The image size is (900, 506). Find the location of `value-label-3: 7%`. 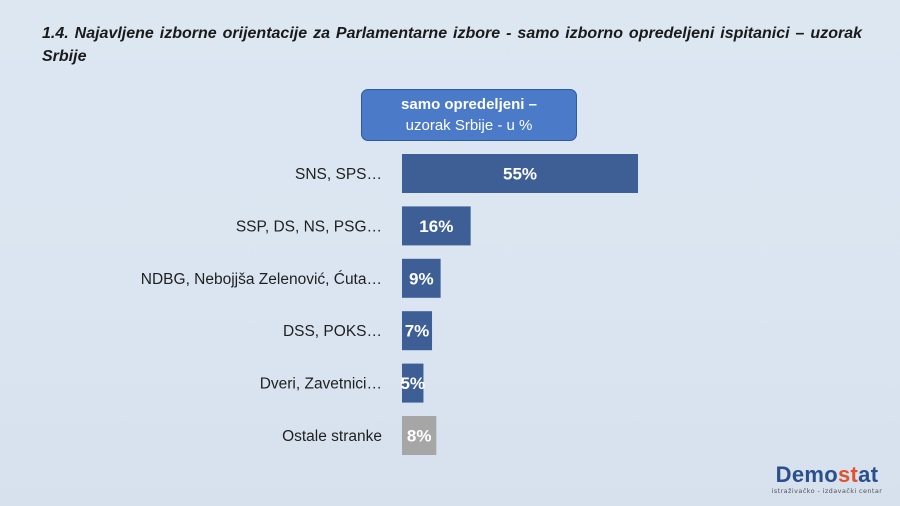

value-label-3: 7% is located at coordinates (417, 331).